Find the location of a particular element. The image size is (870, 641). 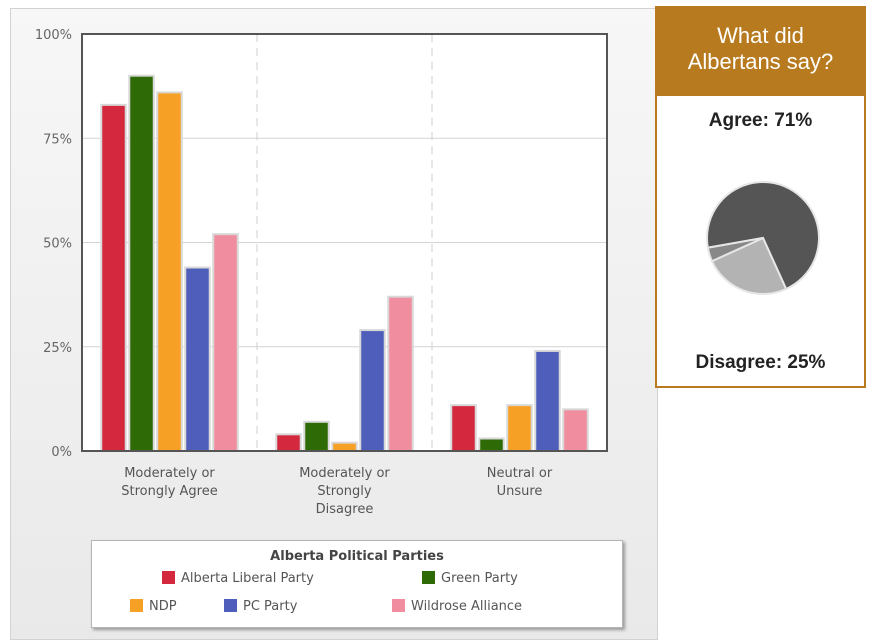

pie-slice-disagree is located at coordinates (749, 265).